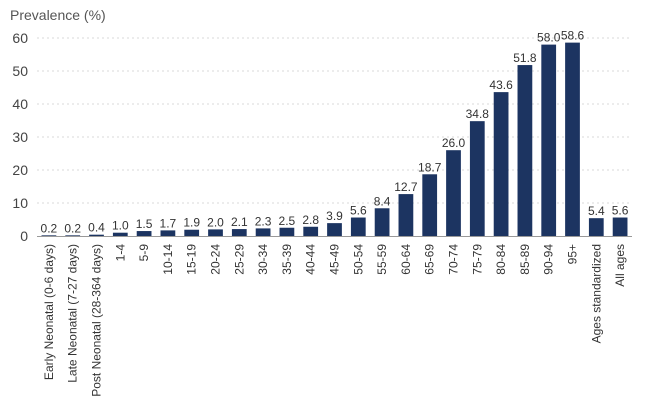 This screenshot has width=650, height=415. I want to click on data-label: 2.0, so click(215, 222).